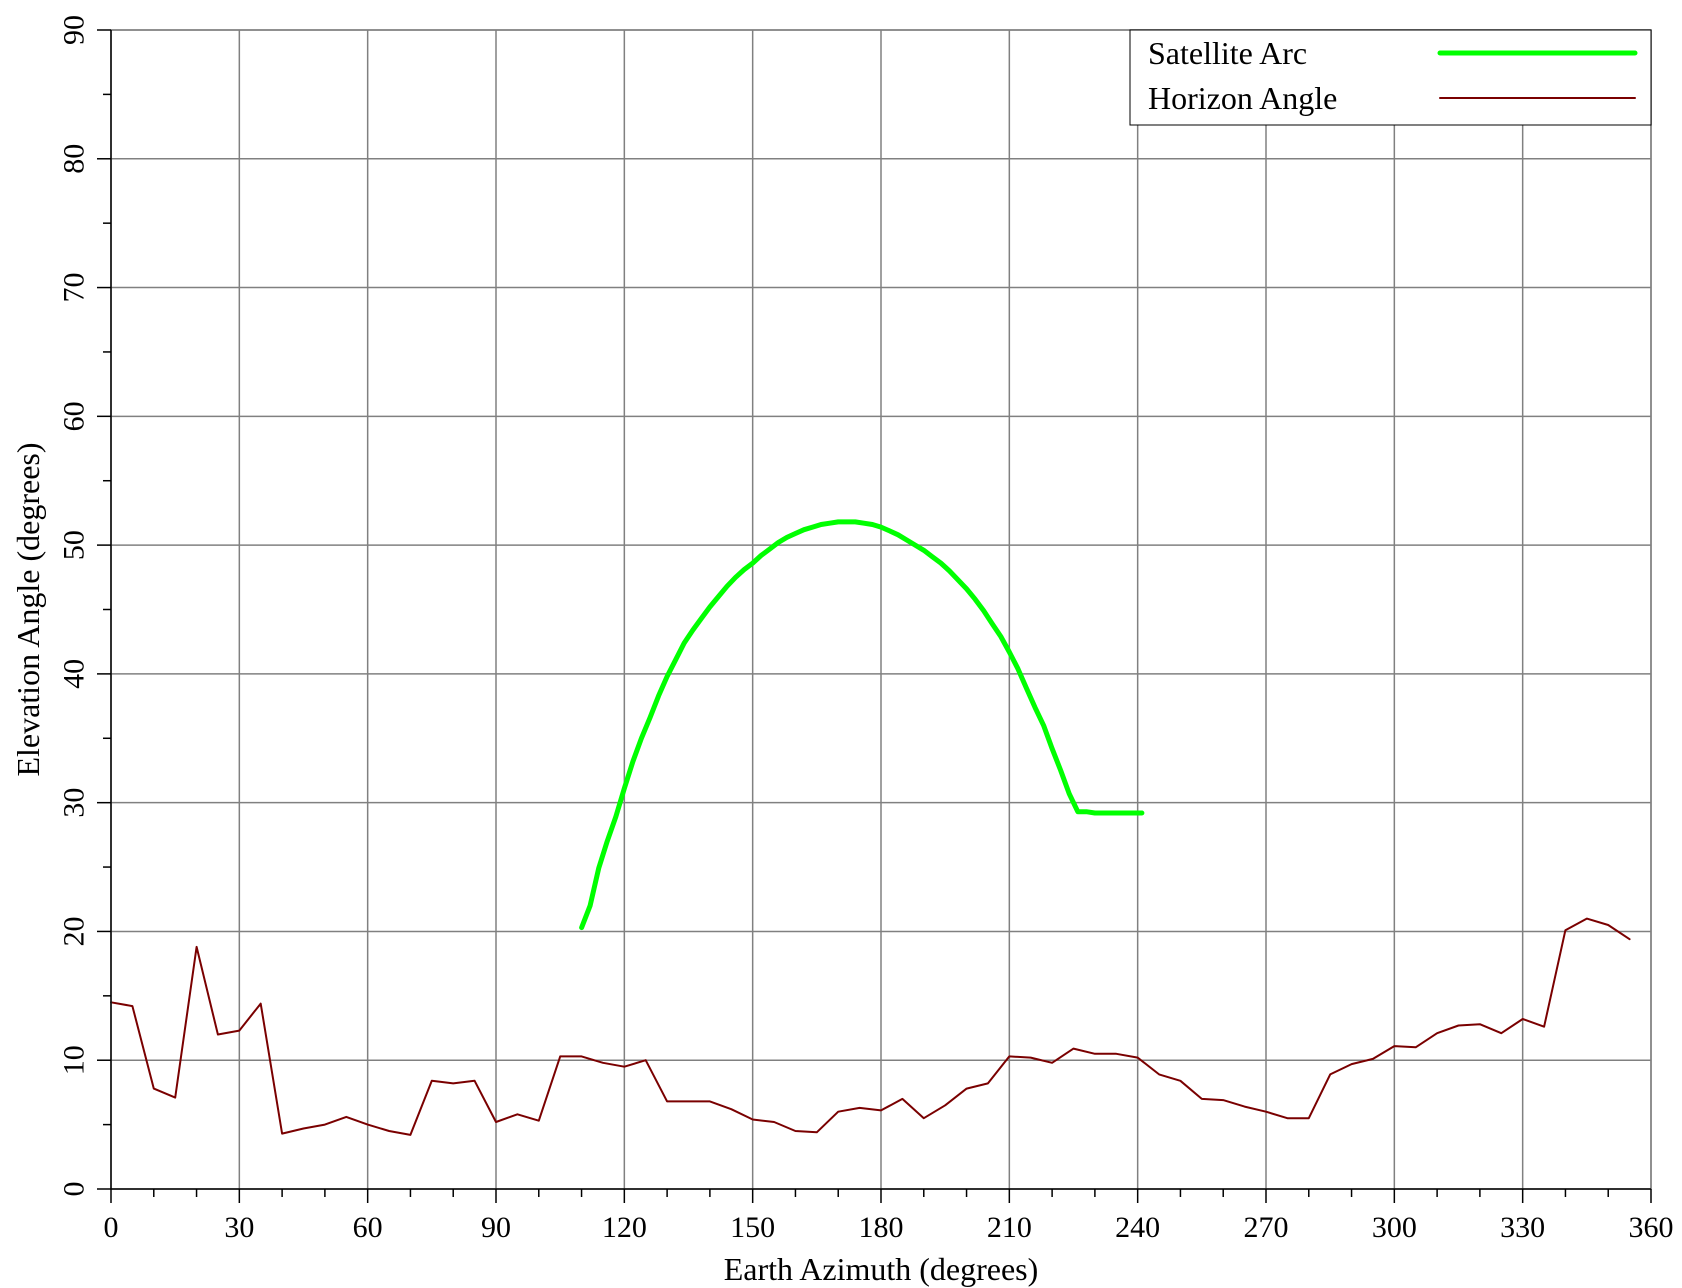  I want to click on y-tick-label: 50, so click(74, 545).